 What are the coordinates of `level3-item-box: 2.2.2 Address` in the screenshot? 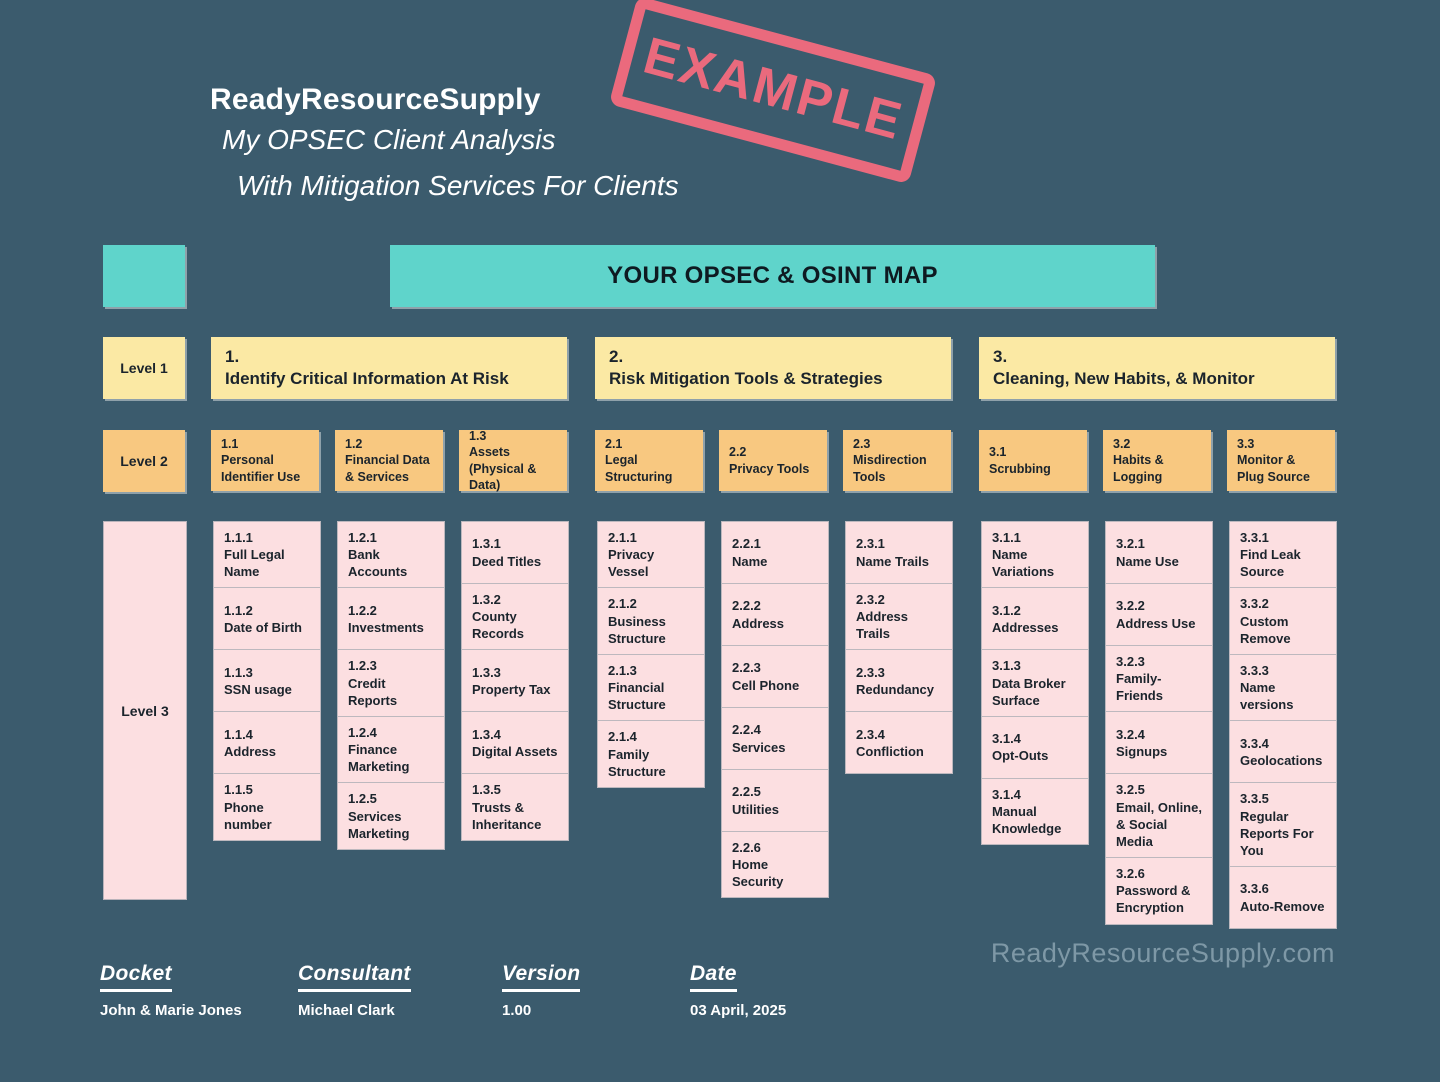 It's located at (775, 614).